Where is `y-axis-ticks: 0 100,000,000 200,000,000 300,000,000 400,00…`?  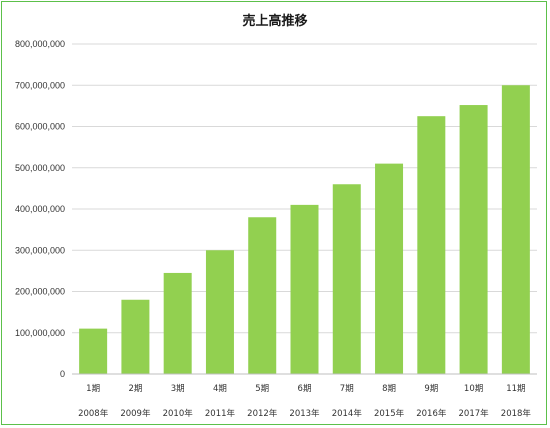 y-axis-ticks: 0 100,000,000 200,000,000 300,000,000 400,00… is located at coordinates (40, 209).